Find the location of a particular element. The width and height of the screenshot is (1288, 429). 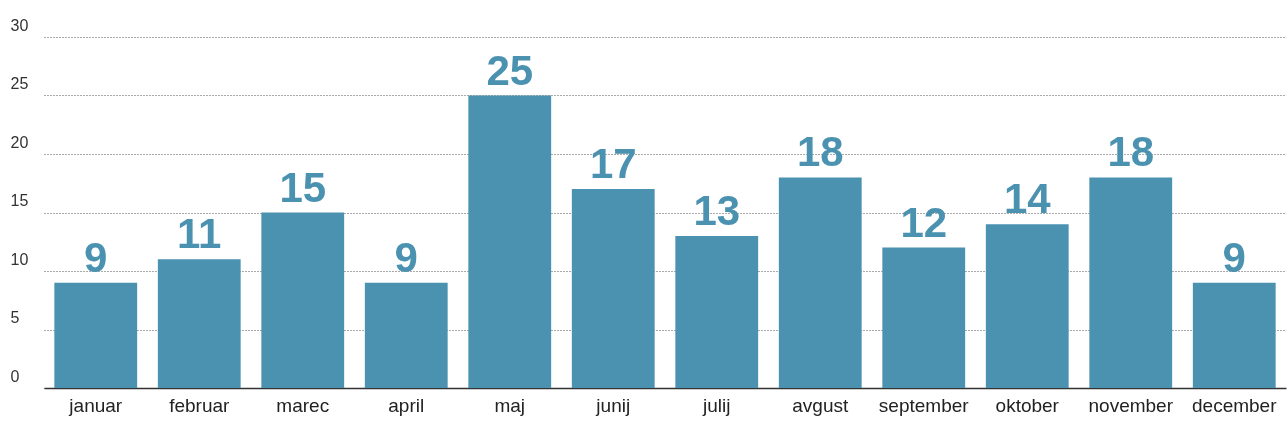

x-tick-label: april is located at coordinates (406, 405).